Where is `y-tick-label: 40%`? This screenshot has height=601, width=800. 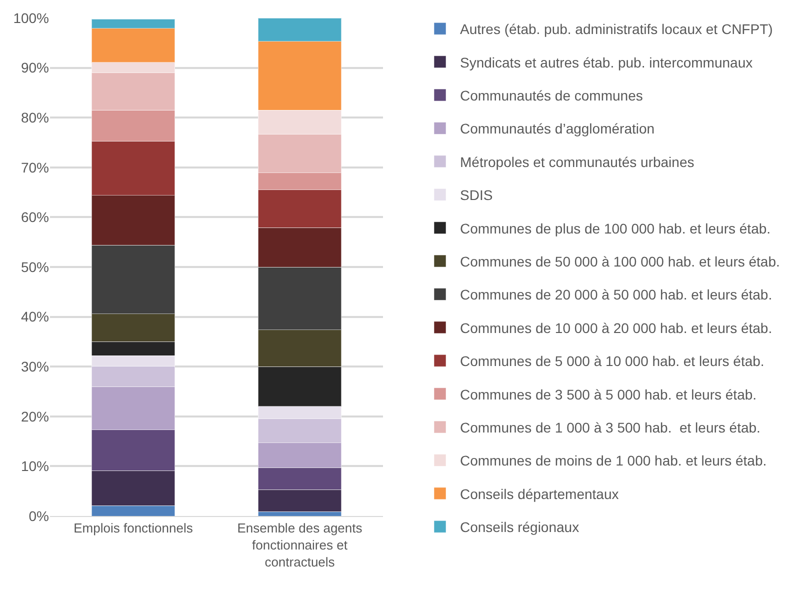
y-tick-label: 40% is located at coordinates (34, 316).